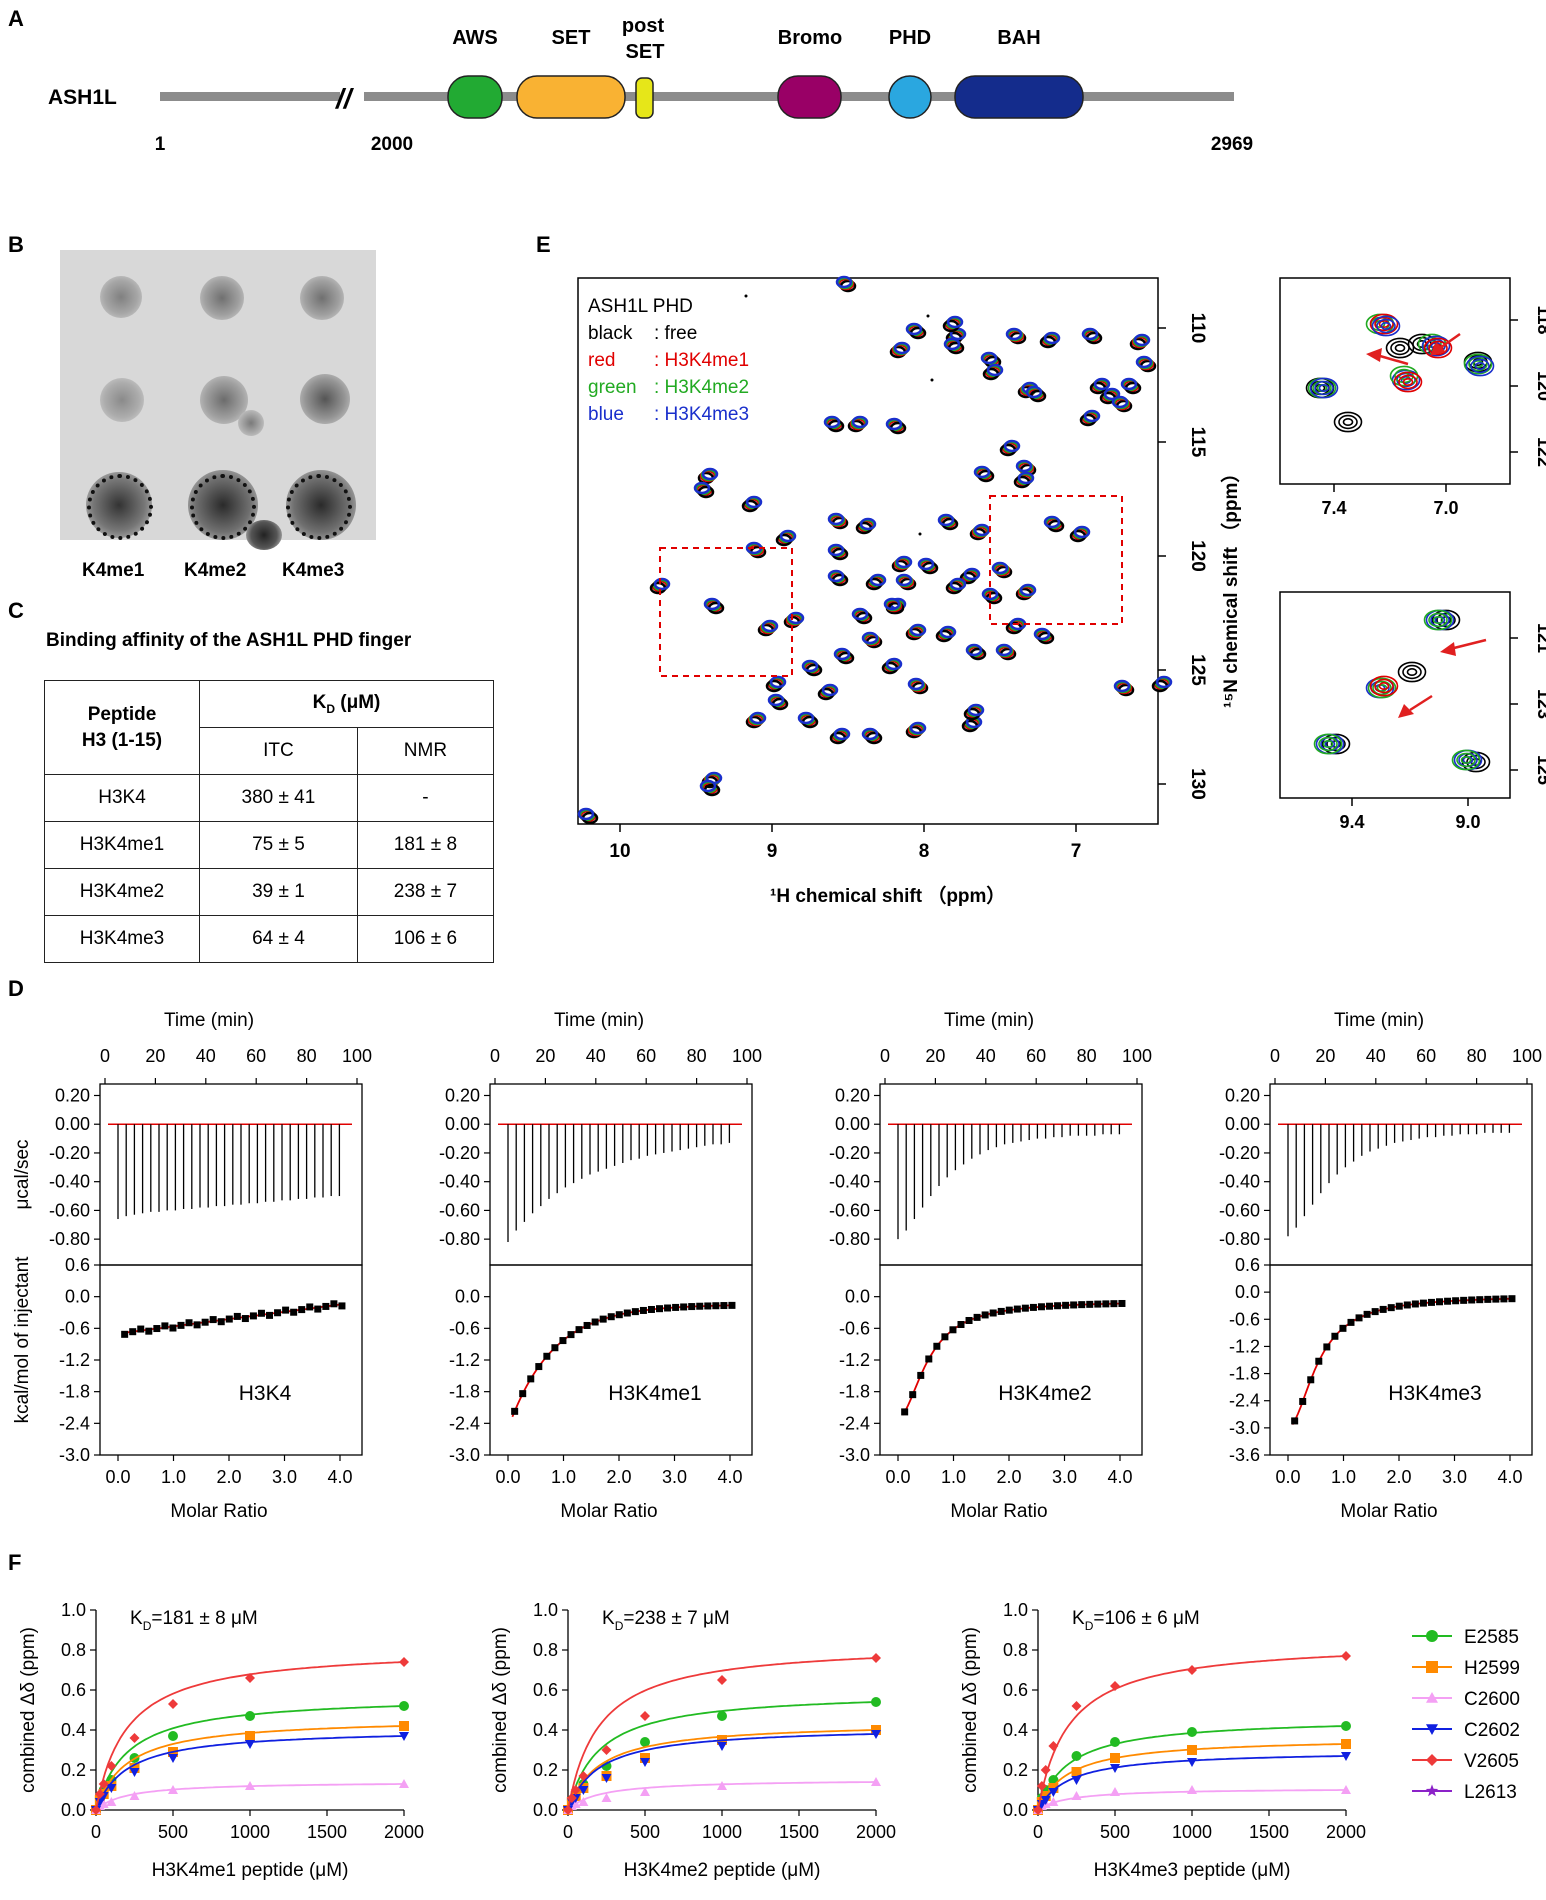 This screenshot has height=1900, width=1546. Describe the element at coordinates (15, 1562) in the screenshot. I see `panel-letter-f: F` at that location.